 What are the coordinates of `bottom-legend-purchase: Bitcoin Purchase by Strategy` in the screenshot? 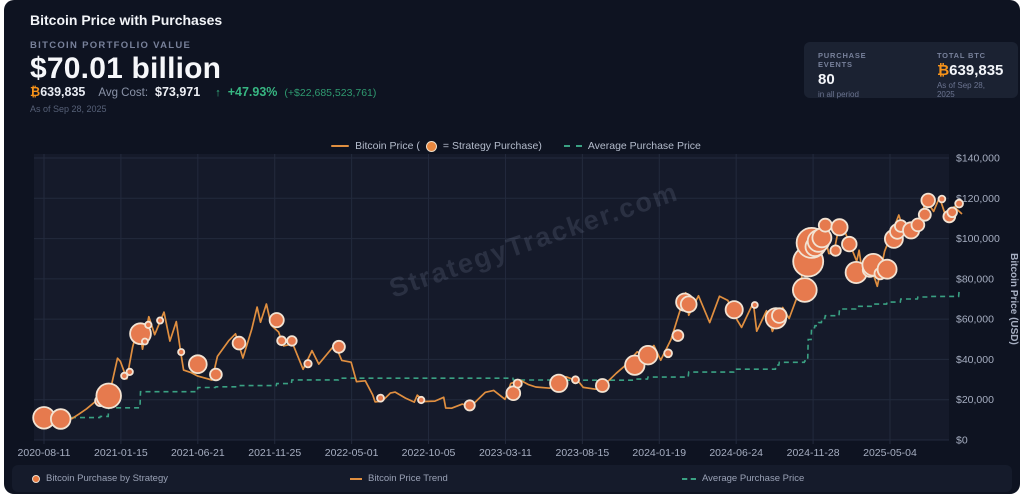 It's located at (100, 478).